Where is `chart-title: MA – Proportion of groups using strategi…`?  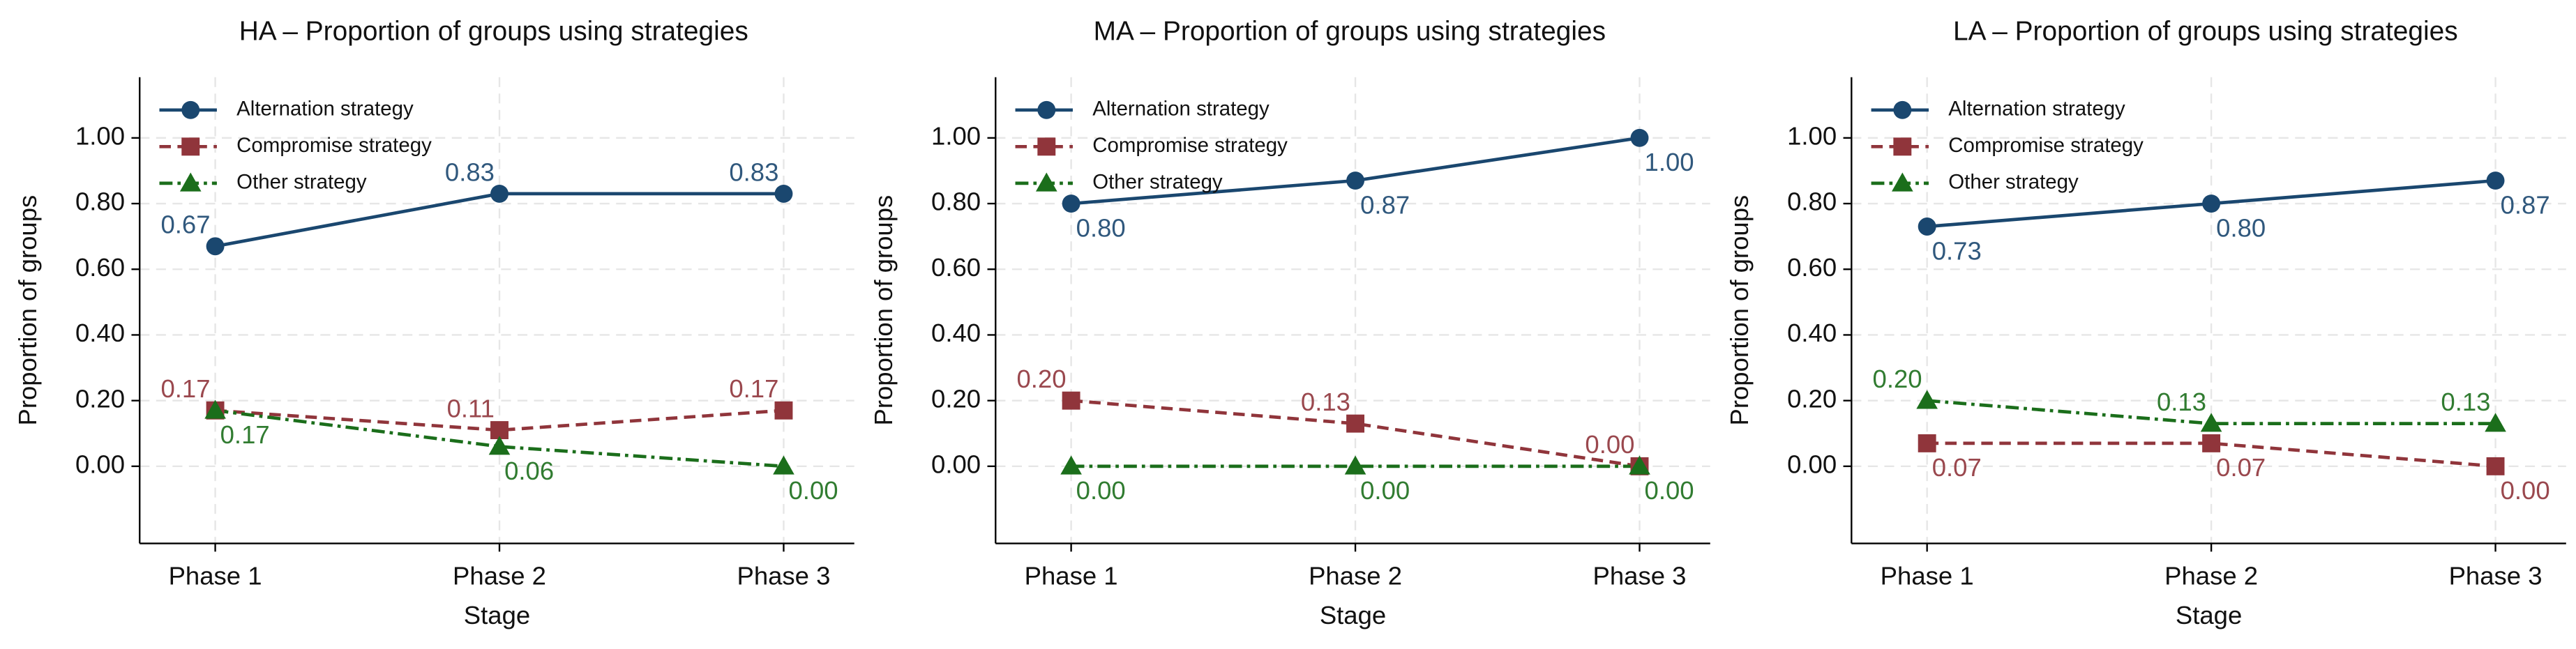 chart-title: MA – Proportion of groups using strategi… is located at coordinates (1350, 31).